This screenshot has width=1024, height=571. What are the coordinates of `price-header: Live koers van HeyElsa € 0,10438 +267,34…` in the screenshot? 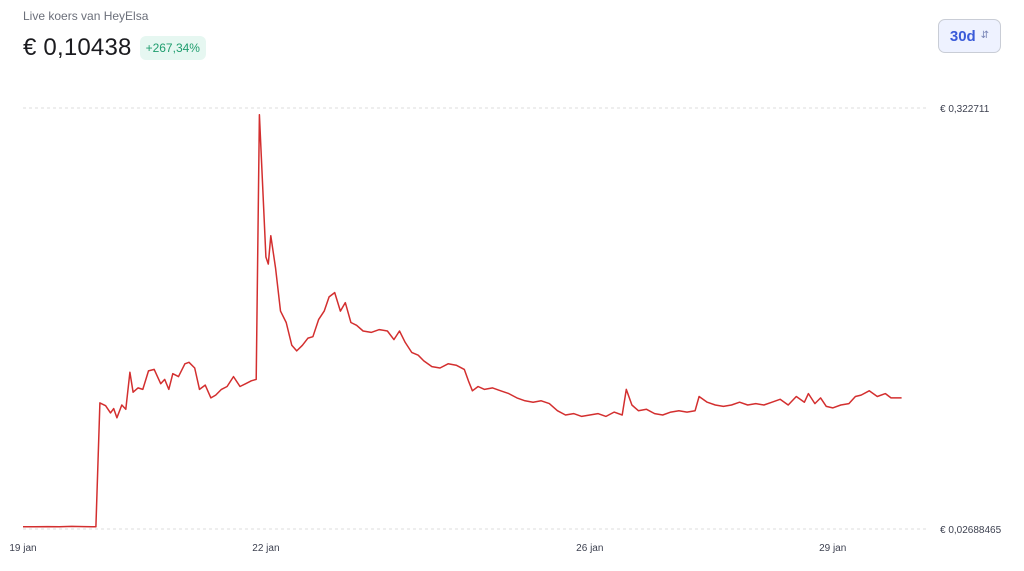 It's located at (114, 36).